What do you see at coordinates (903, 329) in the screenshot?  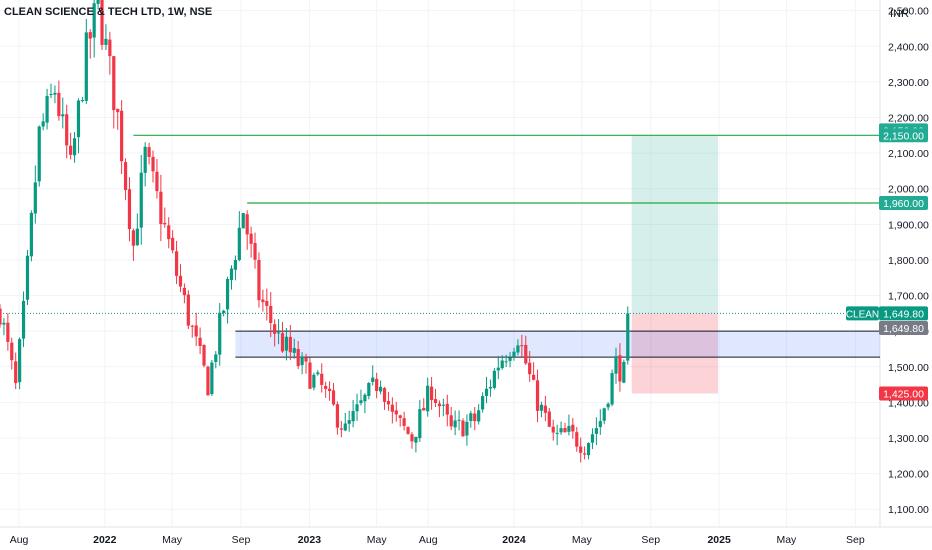 I see `last-price-tag-secondary-text: 1,649.80` at bounding box center [903, 329].